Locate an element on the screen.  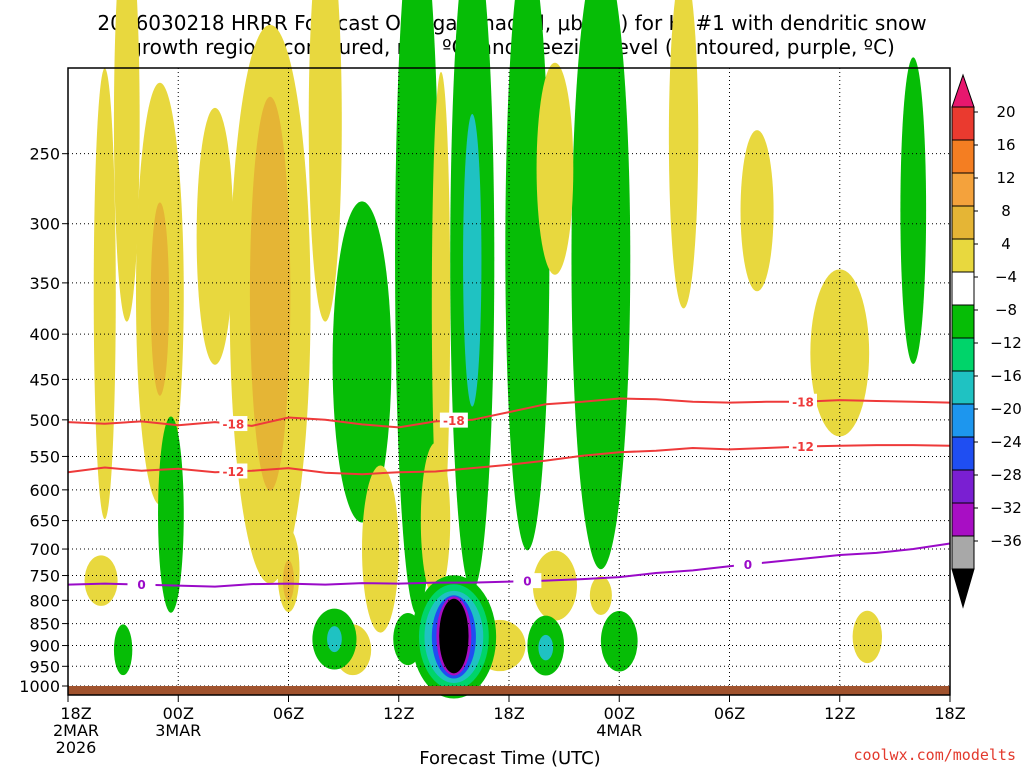
y-tick-label-550: 550 is located at coordinates (44, 456).